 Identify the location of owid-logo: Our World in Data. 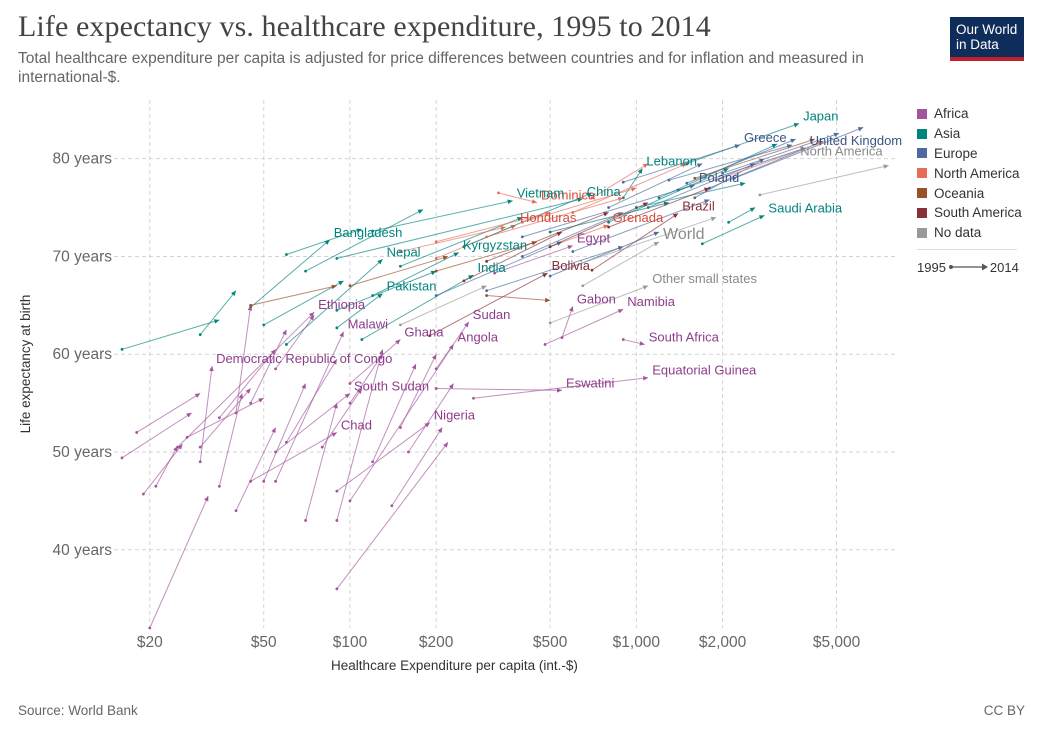
(987, 39).